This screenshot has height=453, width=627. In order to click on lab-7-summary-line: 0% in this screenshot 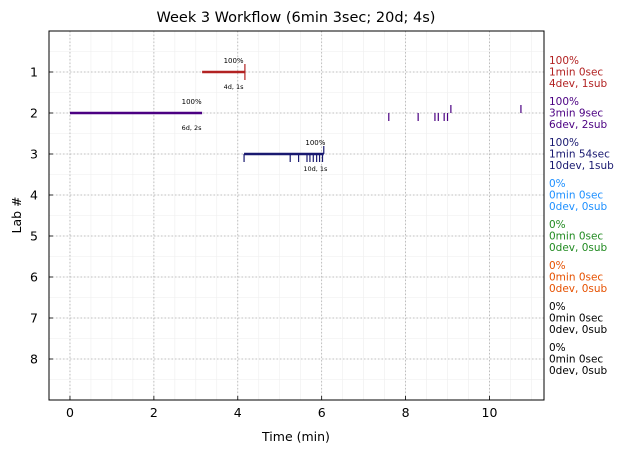, I will do `click(557, 307)`.